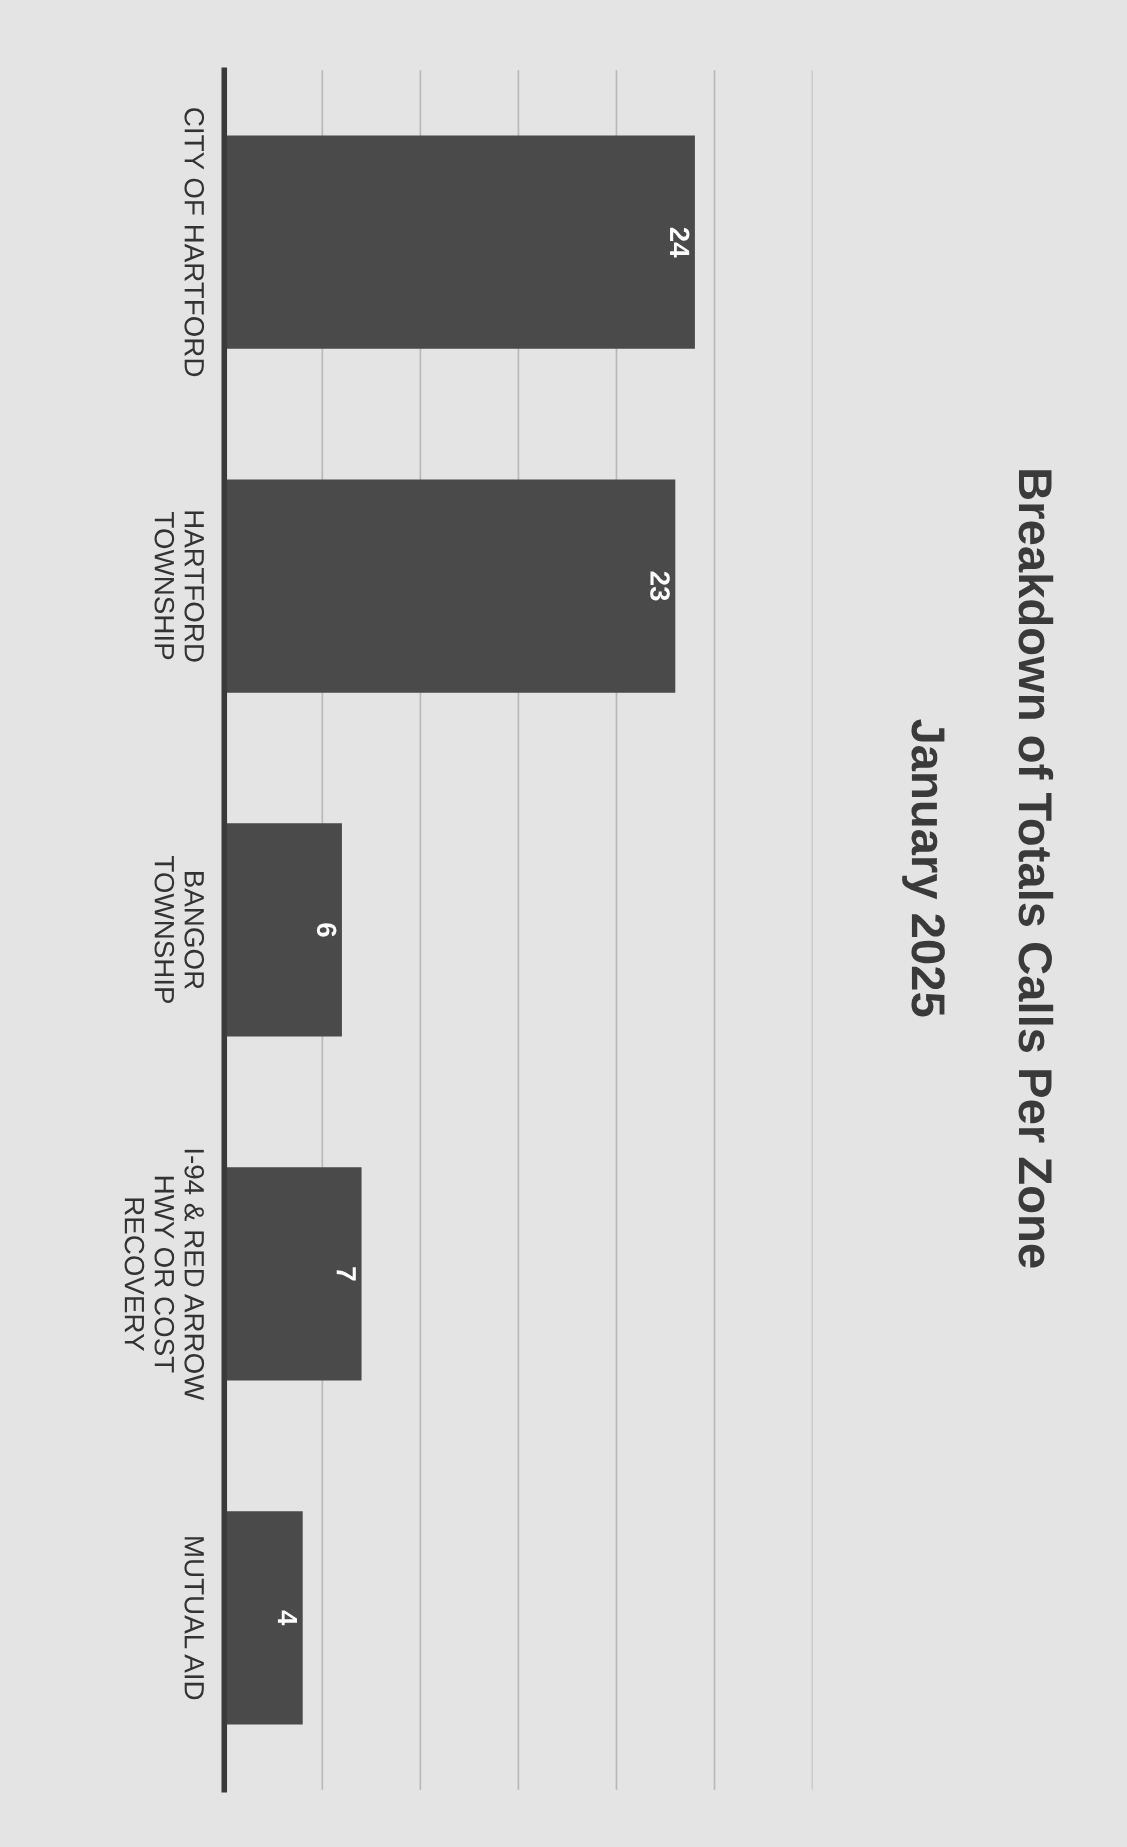 The image size is (1127, 1847). I want to click on data-label: 23, so click(660, 586).